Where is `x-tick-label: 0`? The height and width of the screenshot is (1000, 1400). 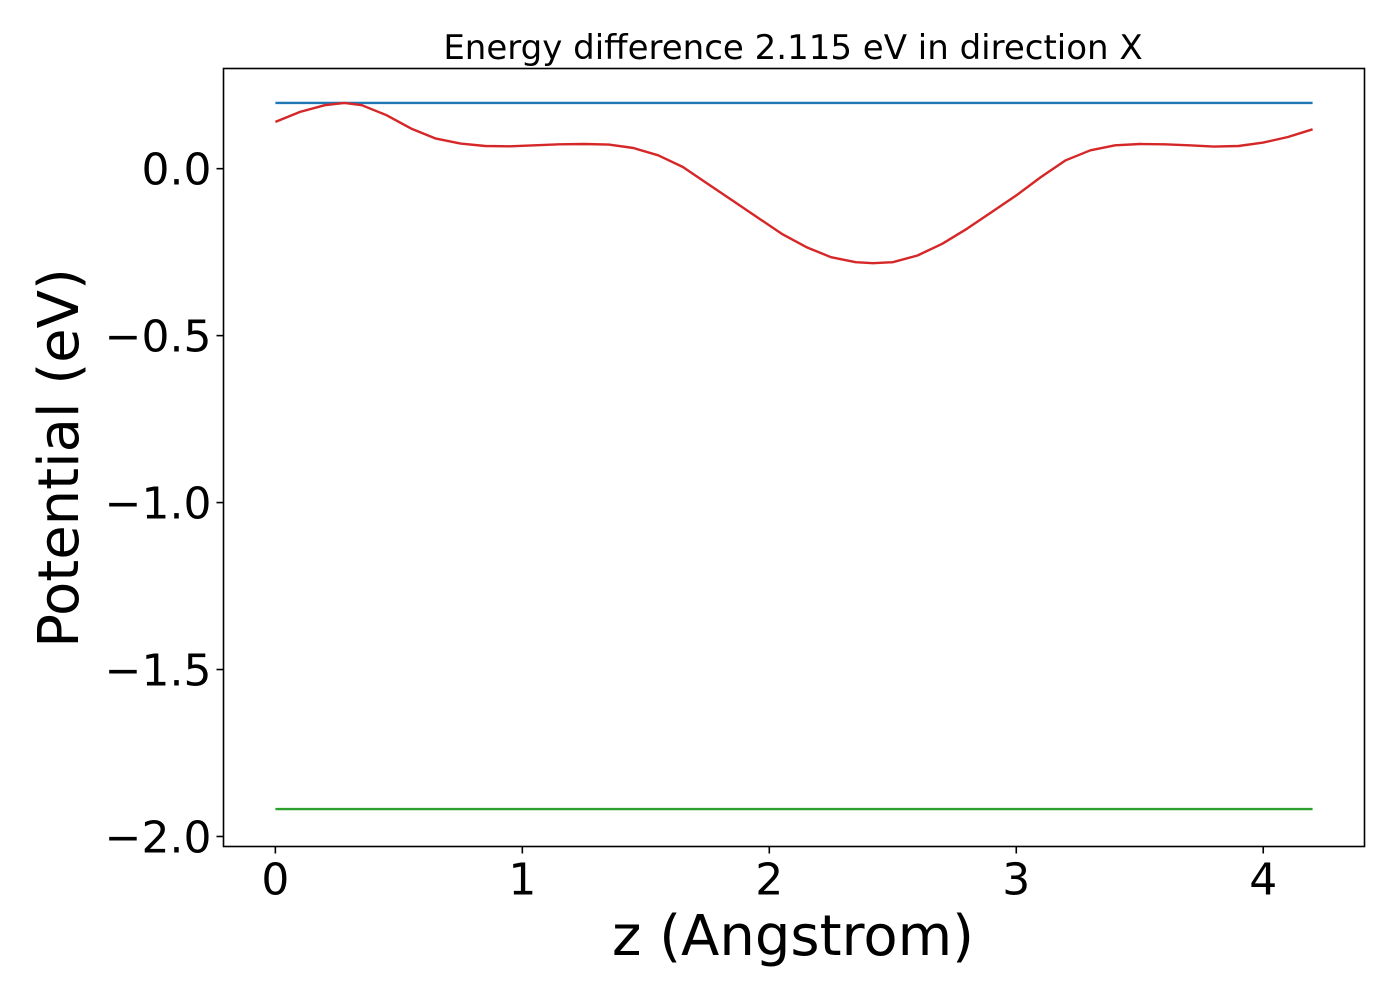
x-tick-label: 0 is located at coordinates (275, 880).